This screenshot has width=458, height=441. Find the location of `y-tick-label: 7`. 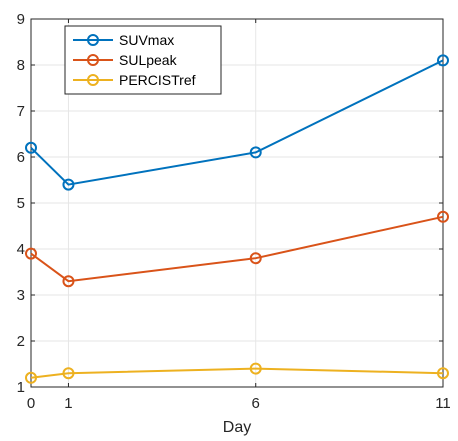

y-tick-label: 7 is located at coordinates (21, 111).